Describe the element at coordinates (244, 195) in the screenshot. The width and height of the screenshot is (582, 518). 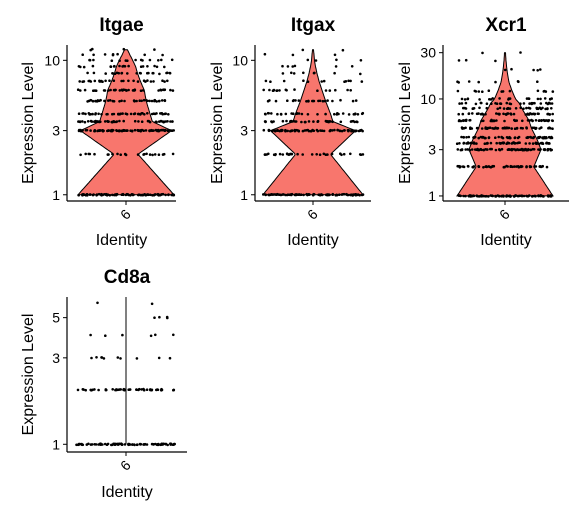
I see `y-tick-label: 1` at that location.